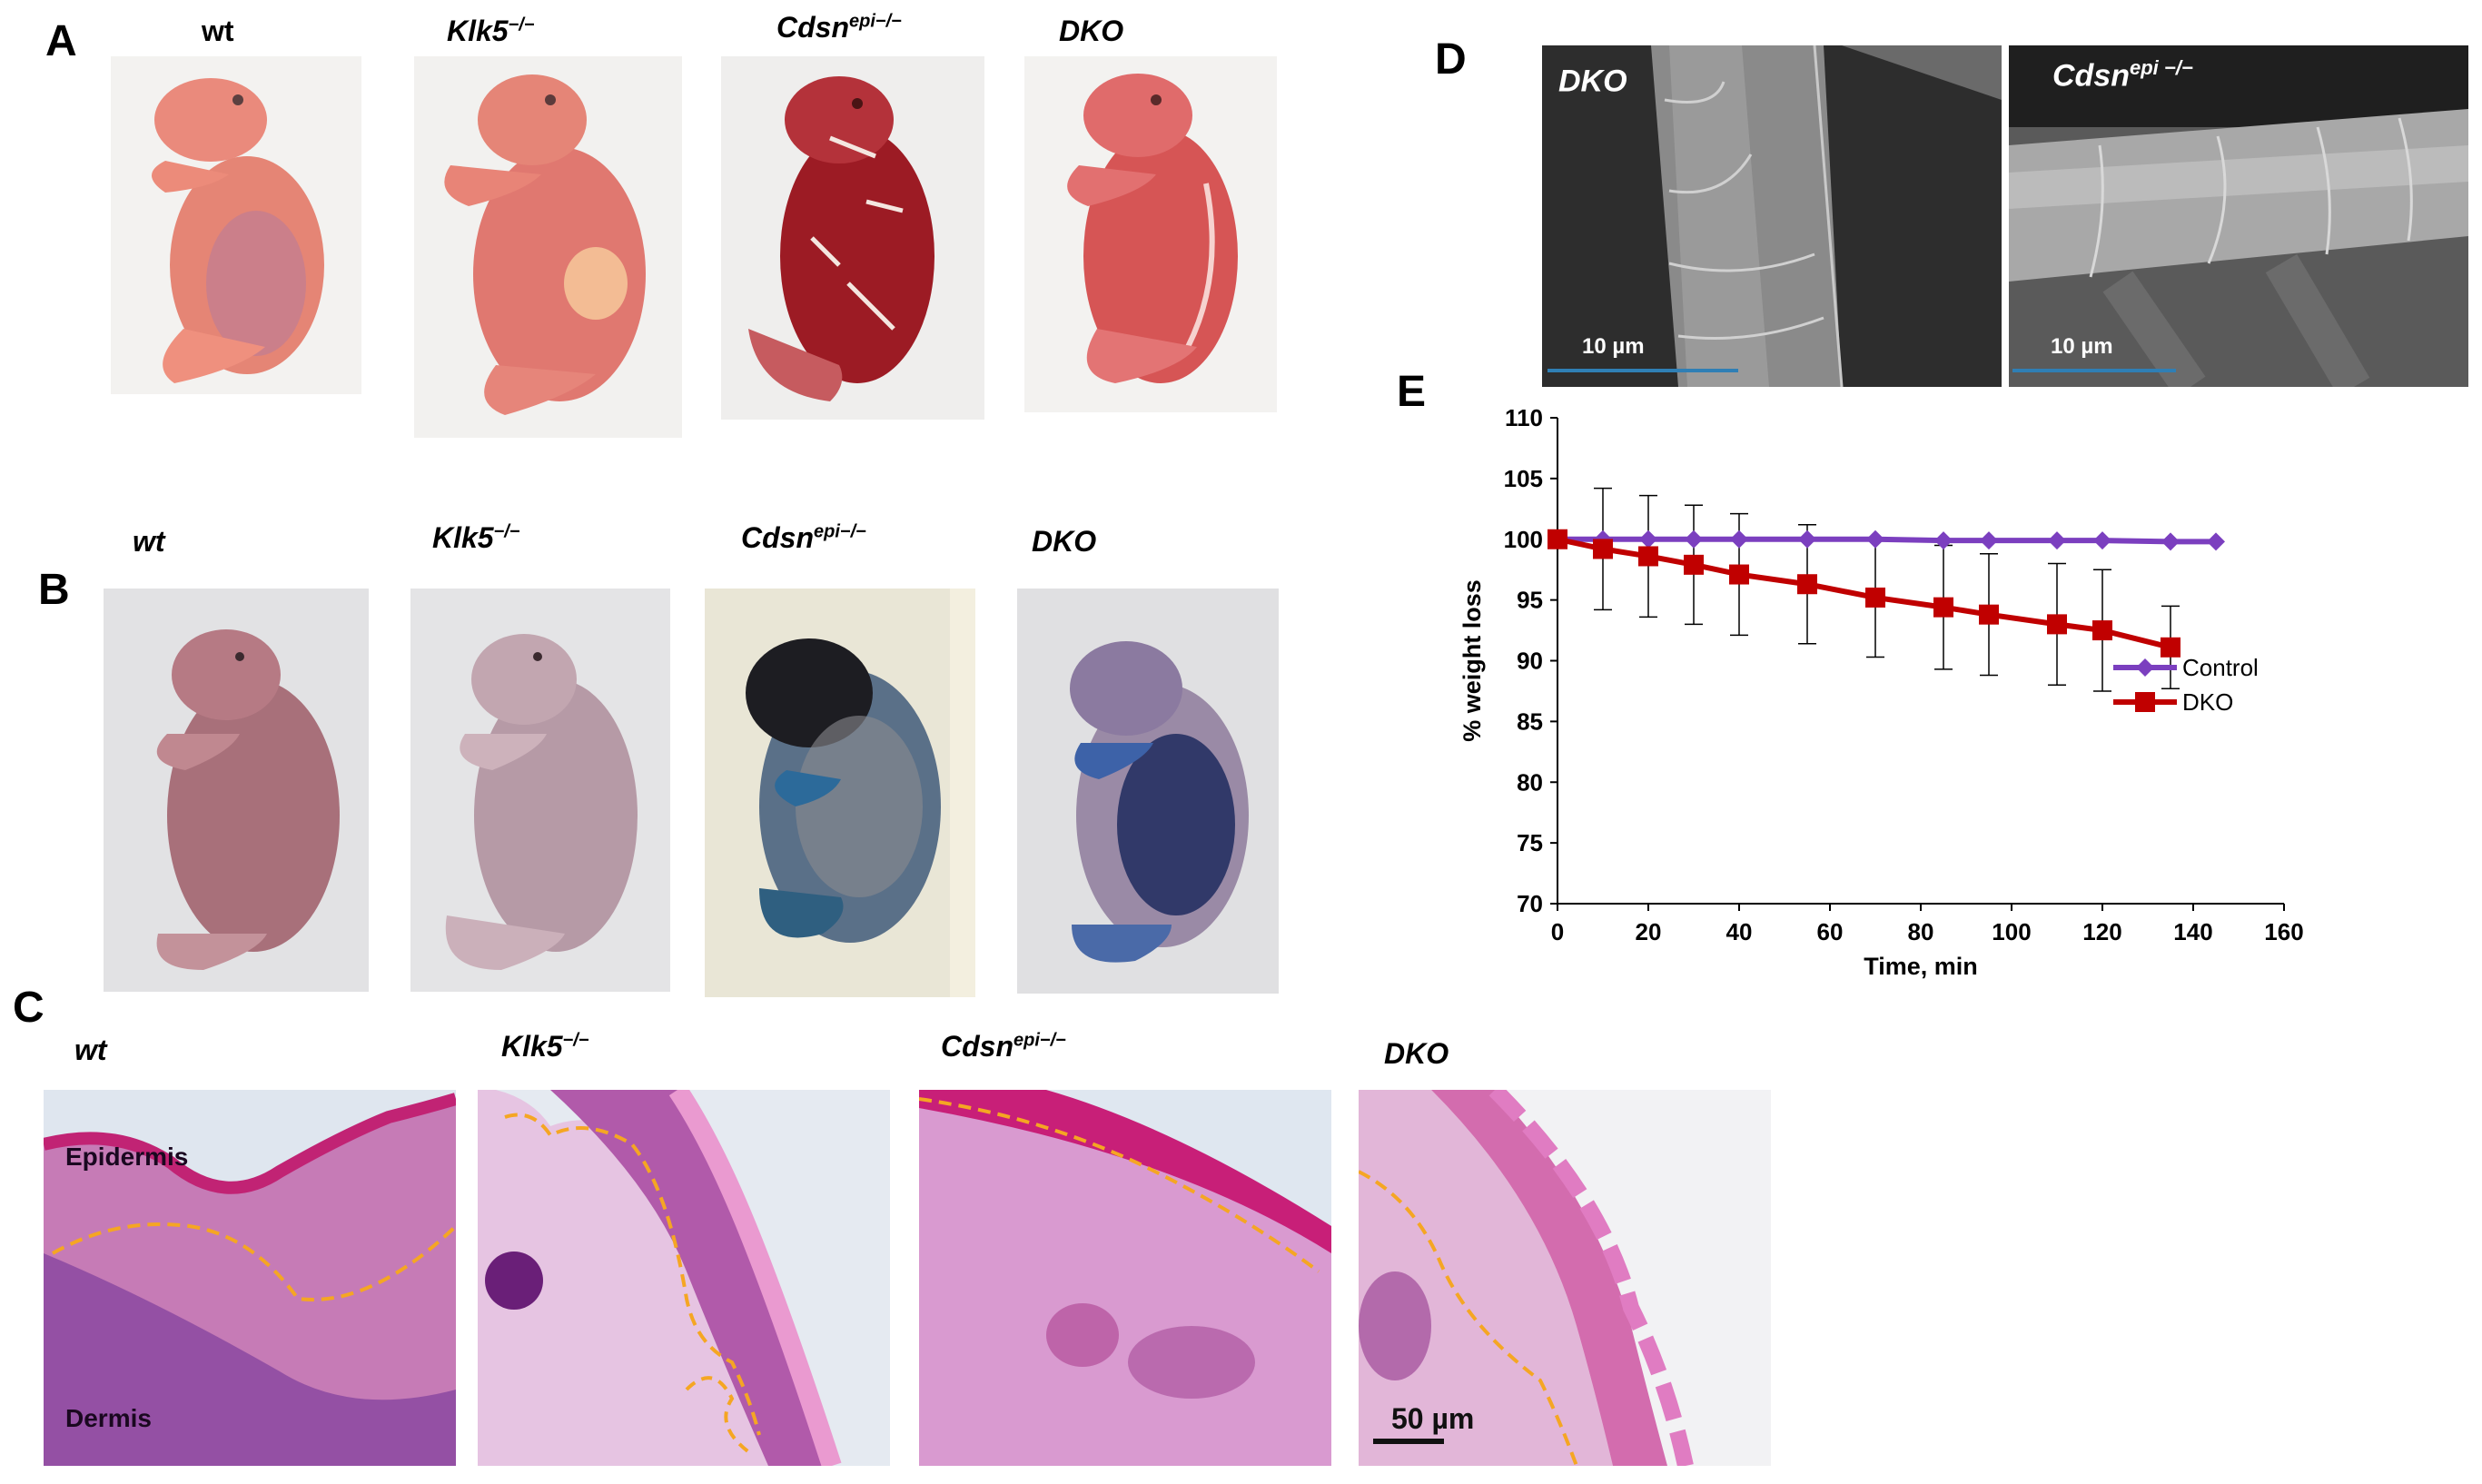  I want to click on panel-b-photo-wt, so click(236, 790).